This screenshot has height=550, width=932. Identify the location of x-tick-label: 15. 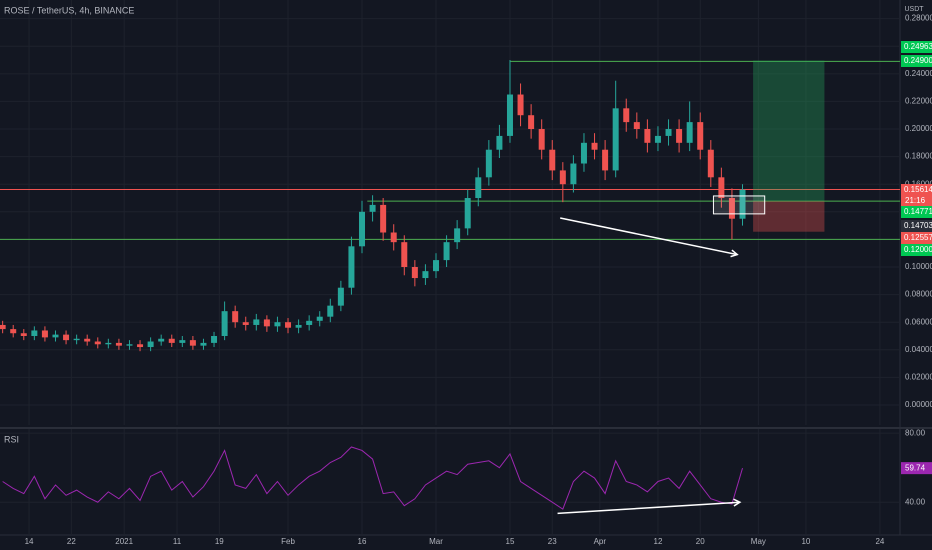
(510, 541).